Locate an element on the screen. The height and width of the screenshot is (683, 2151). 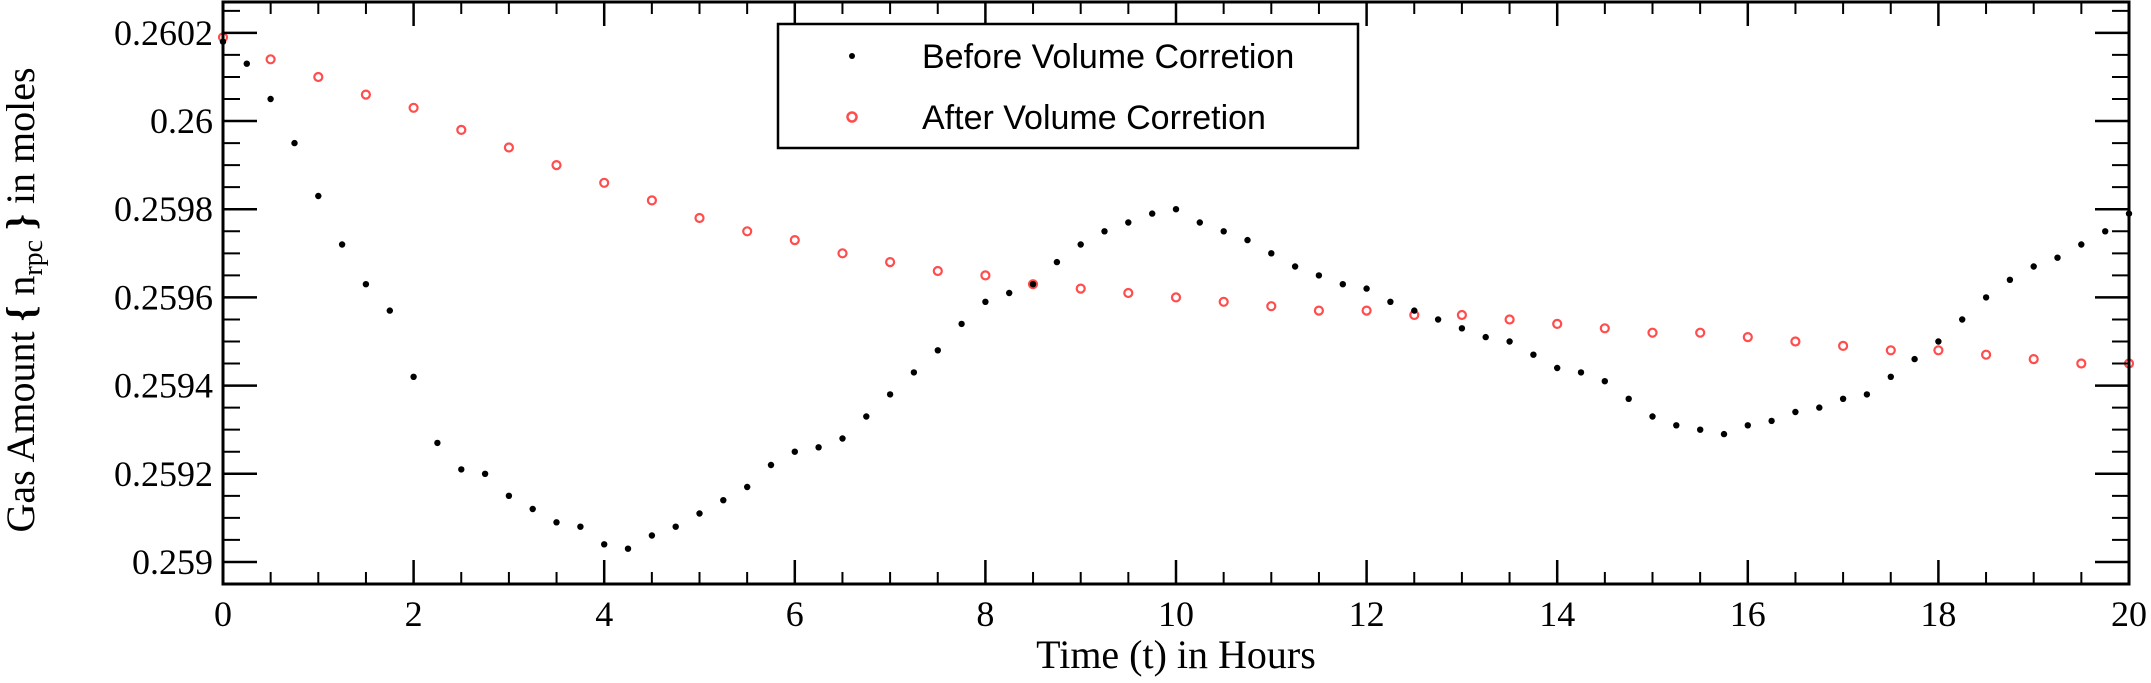
legend-label-before: Before Volume Corretion is located at coordinates (1108, 57).